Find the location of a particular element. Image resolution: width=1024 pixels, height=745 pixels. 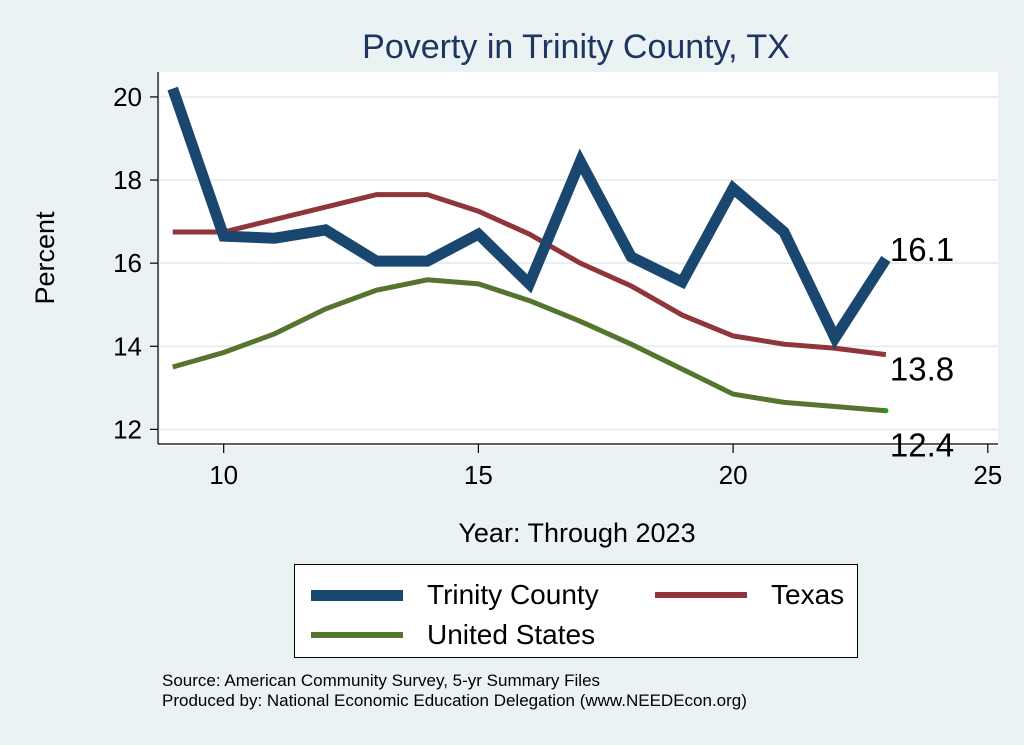

end-labels: 16.1 13.8 12.4 is located at coordinates (918, 347).